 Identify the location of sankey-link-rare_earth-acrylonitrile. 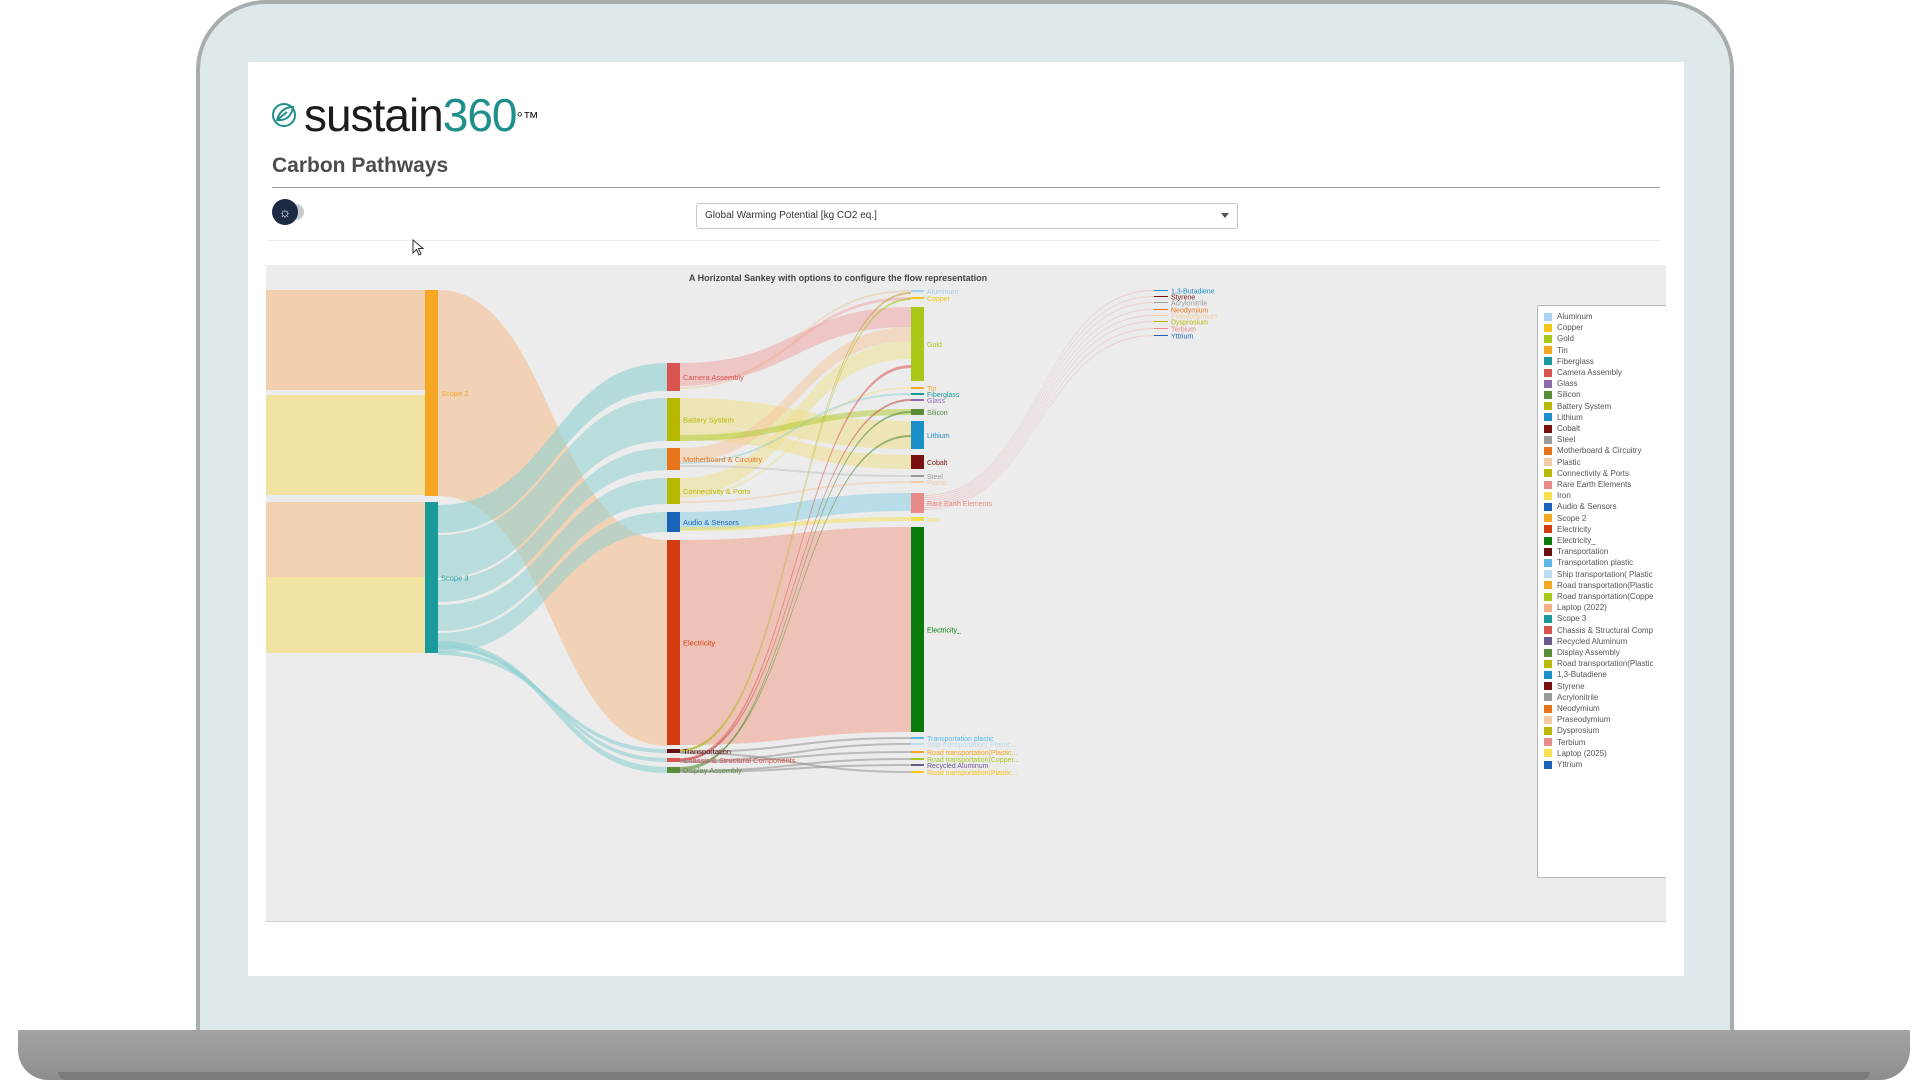
(1039, 401).